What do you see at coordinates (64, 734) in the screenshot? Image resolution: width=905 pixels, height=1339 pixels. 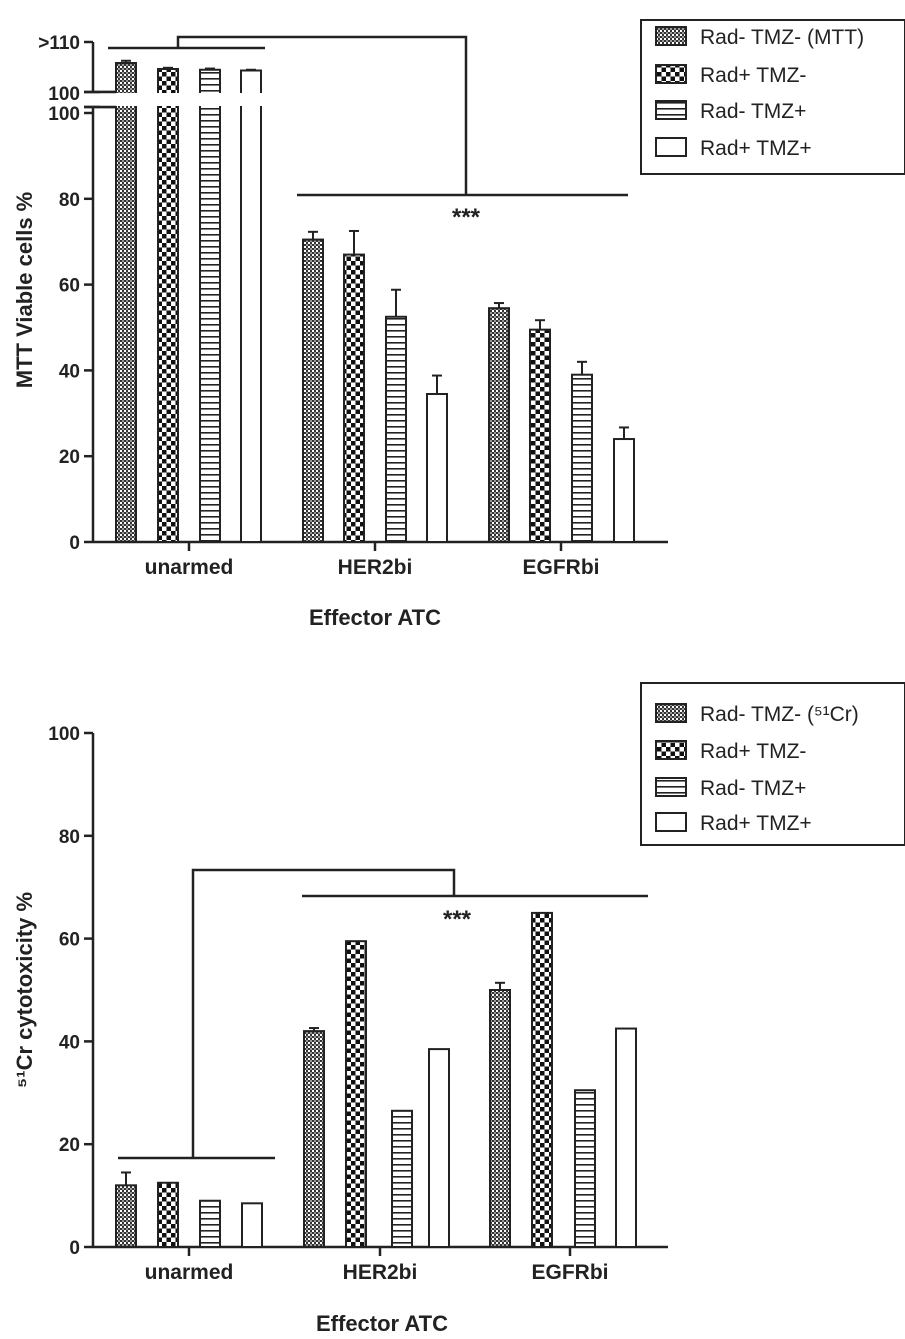 I see `cr-y-tick-label: 100` at bounding box center [64, 734].